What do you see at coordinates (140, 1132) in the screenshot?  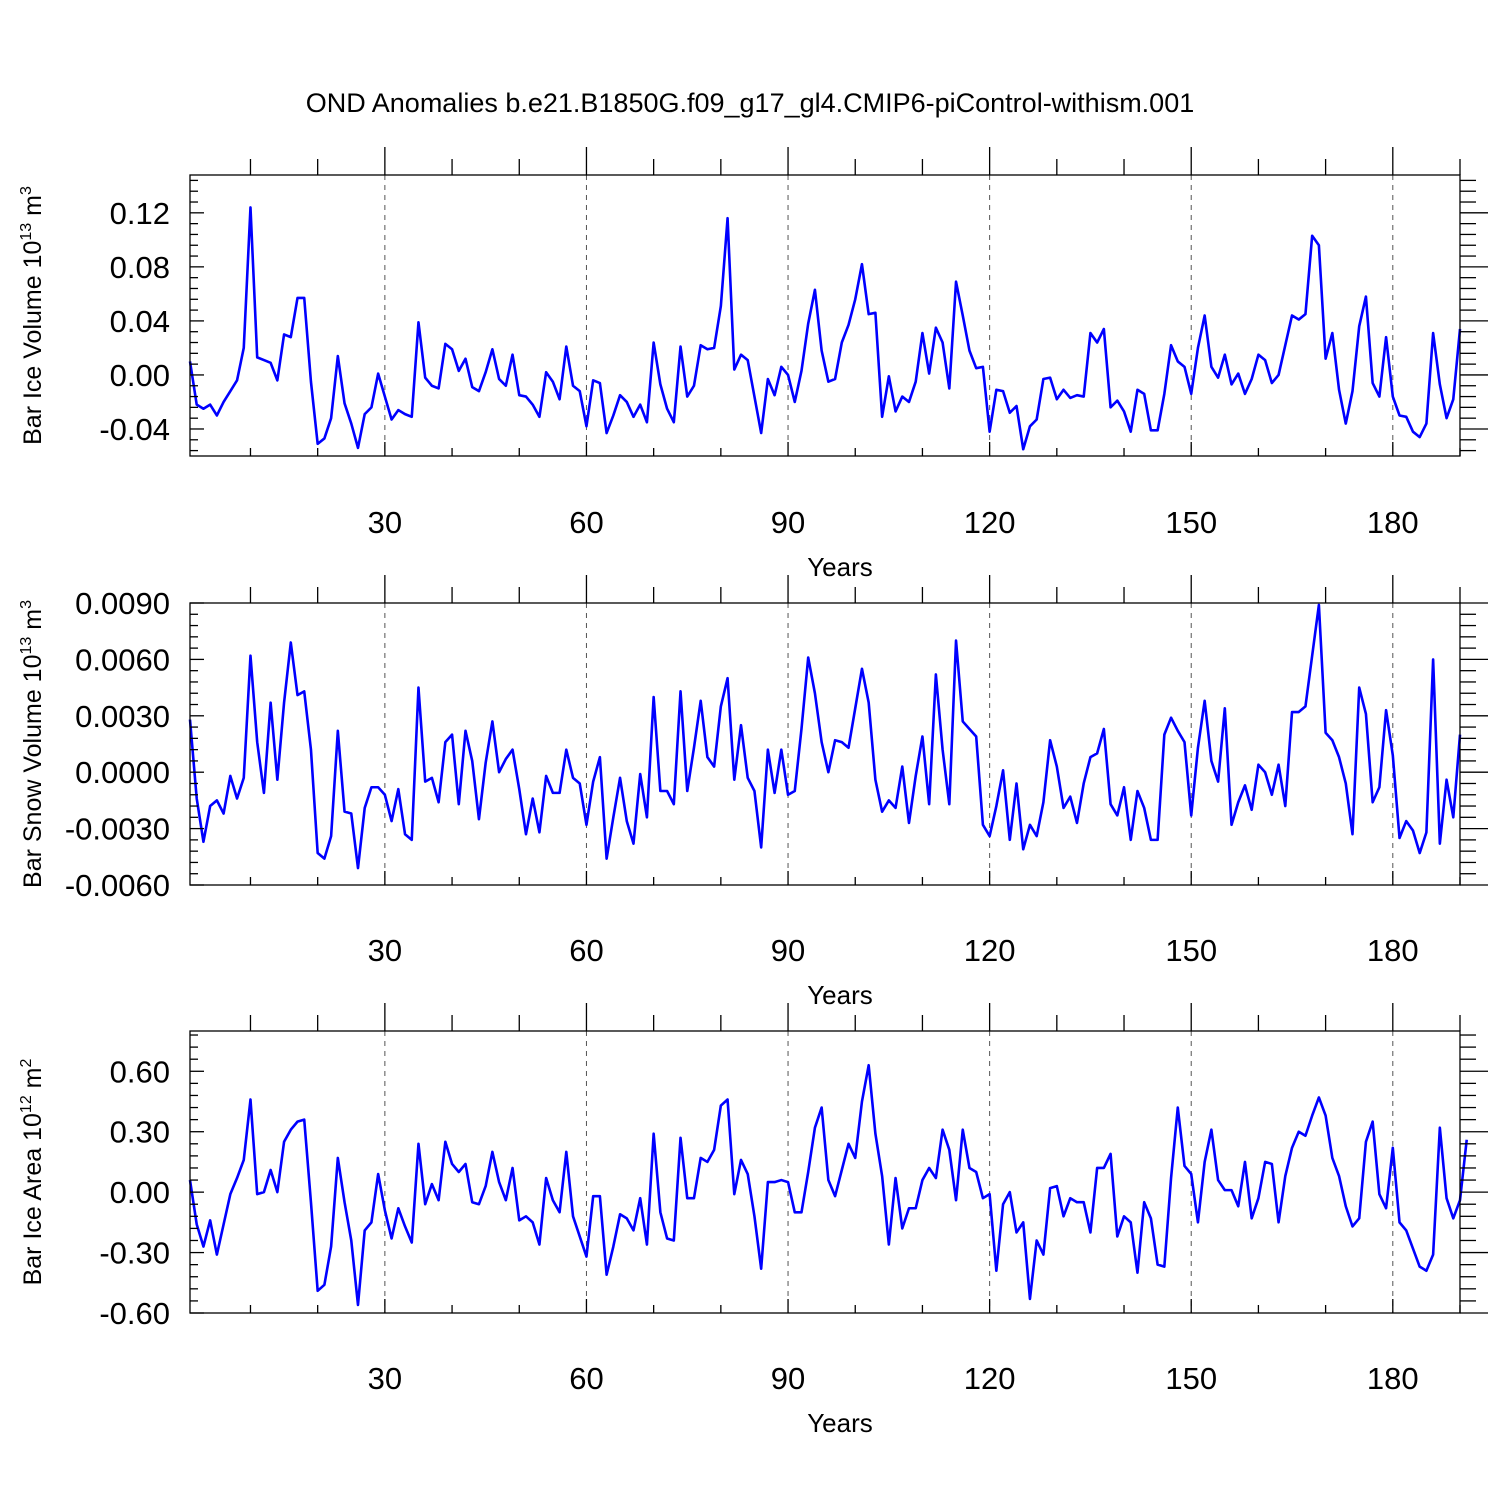 I see `y-tick-label: 0.30` at bounding box center [140, 1132].